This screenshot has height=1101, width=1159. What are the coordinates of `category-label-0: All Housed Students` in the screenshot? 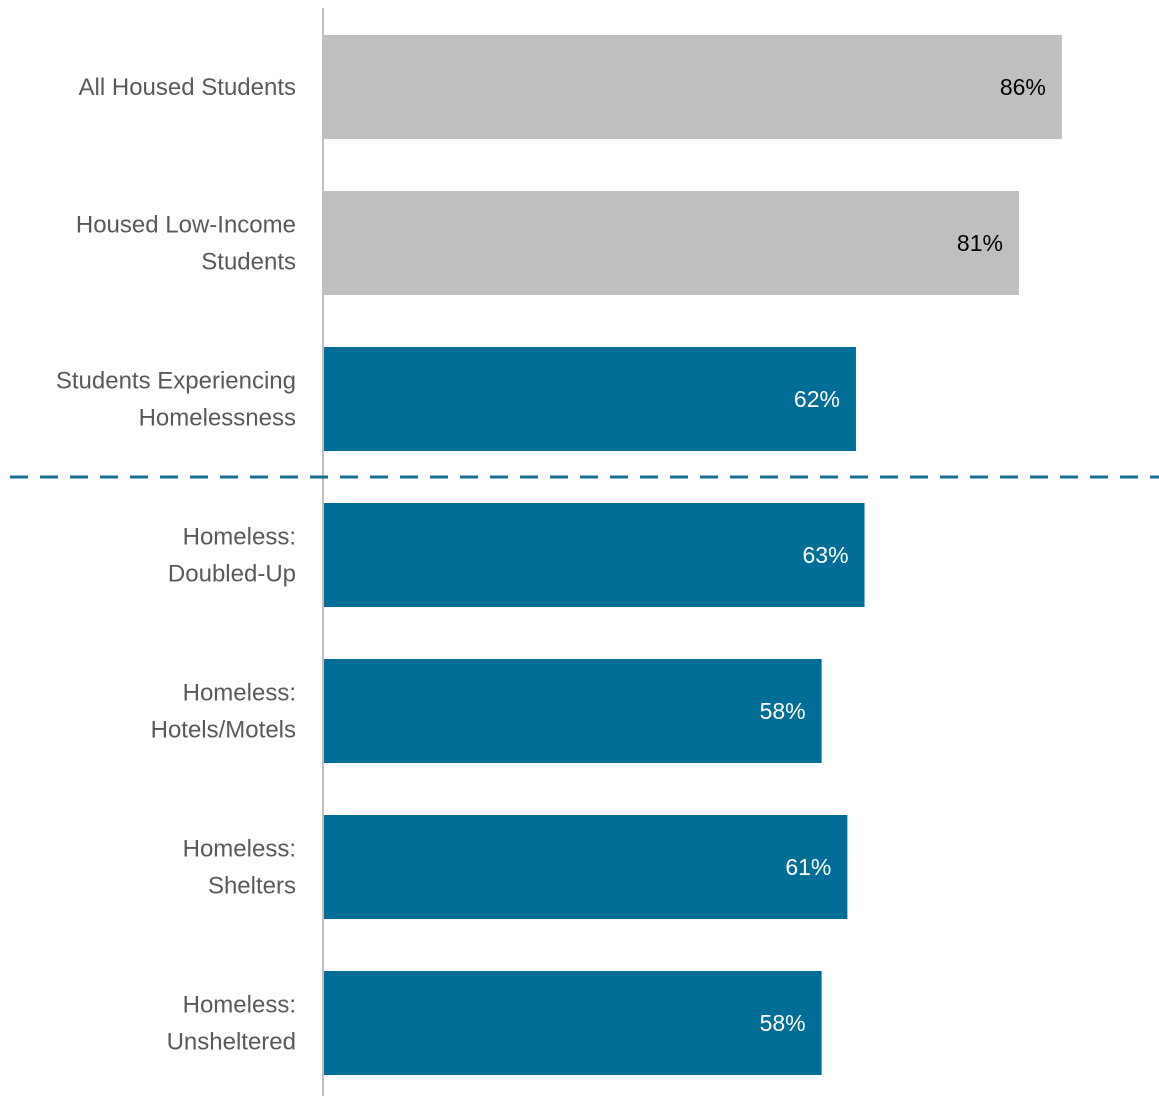 It's located at (187, 87).